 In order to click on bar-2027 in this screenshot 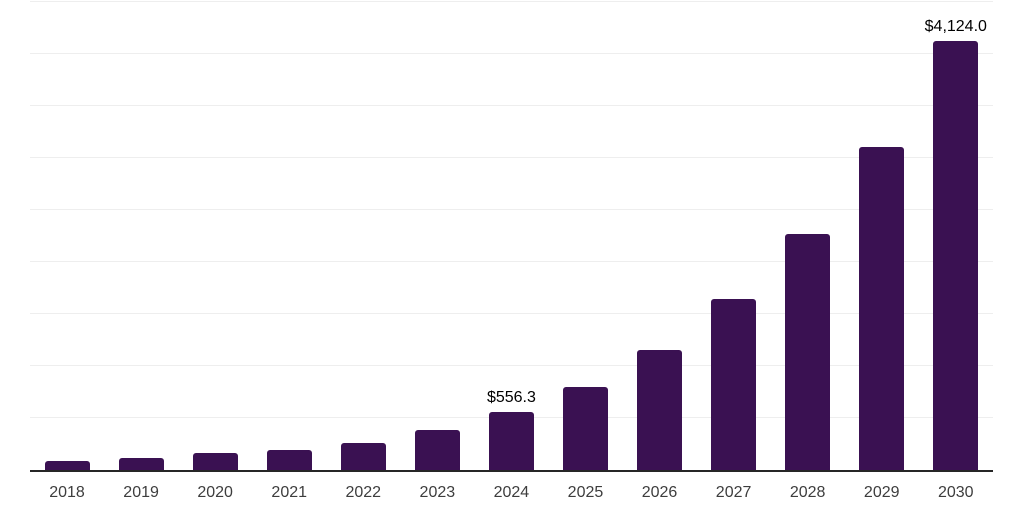, I will do `click(734, 384)`.